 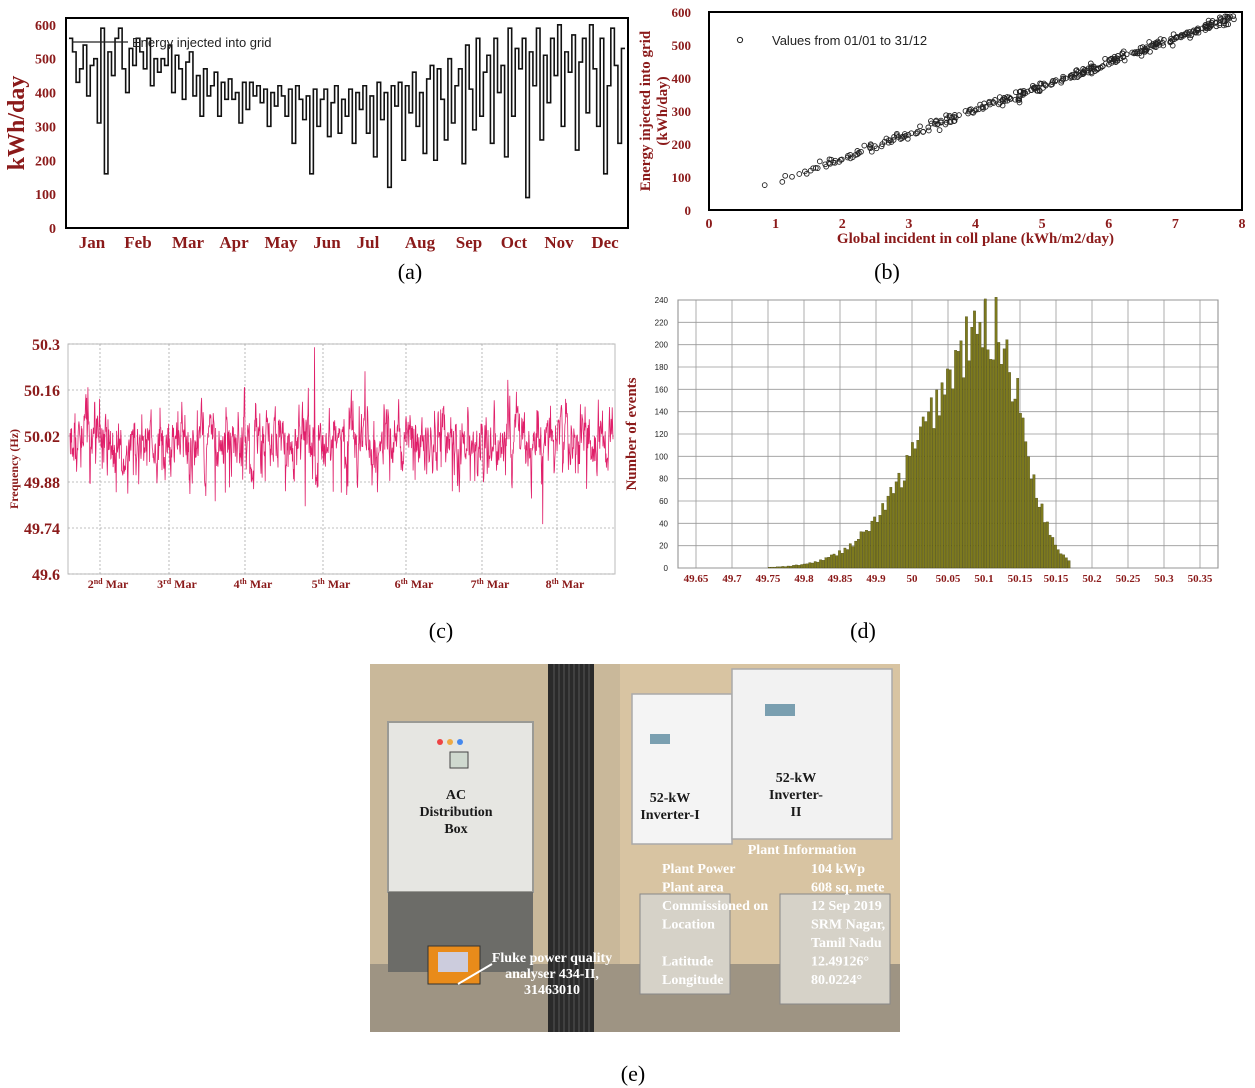 What do you see at coordinates (42, 483) in the screenshot?
I see `chart-c-ytick: 49.88` at bounding box center [42, 483].